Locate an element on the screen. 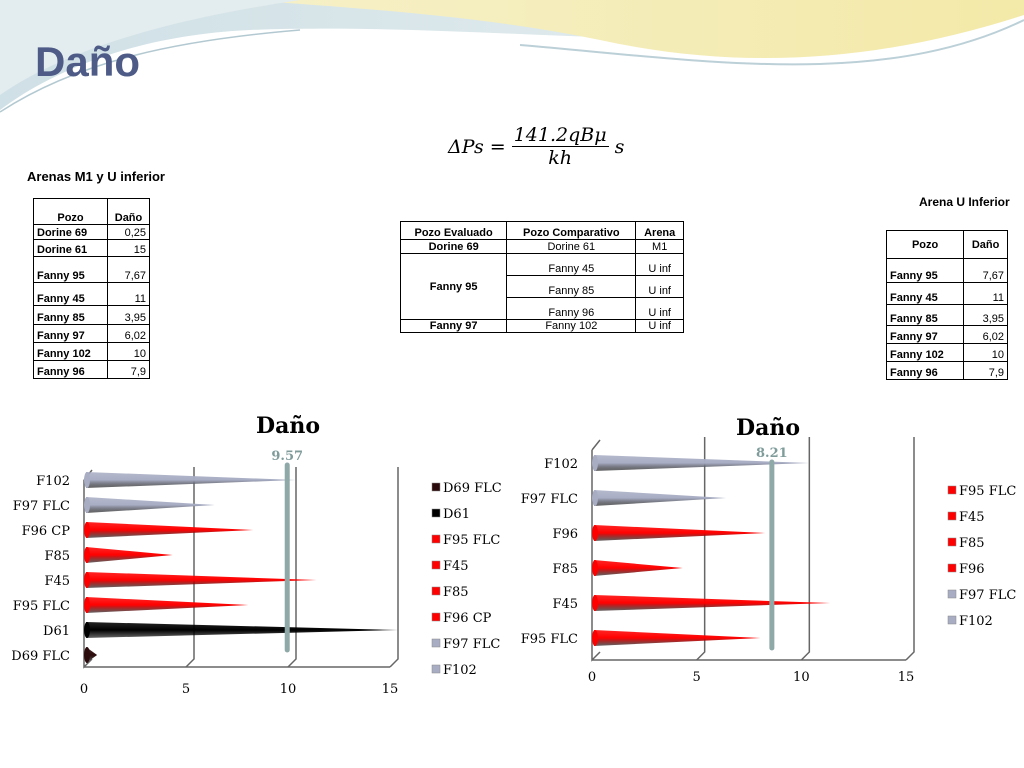 Image resolution: width=1024 pixels, height=768 pixels. bar-d61 is located at coordinates (242, 630).